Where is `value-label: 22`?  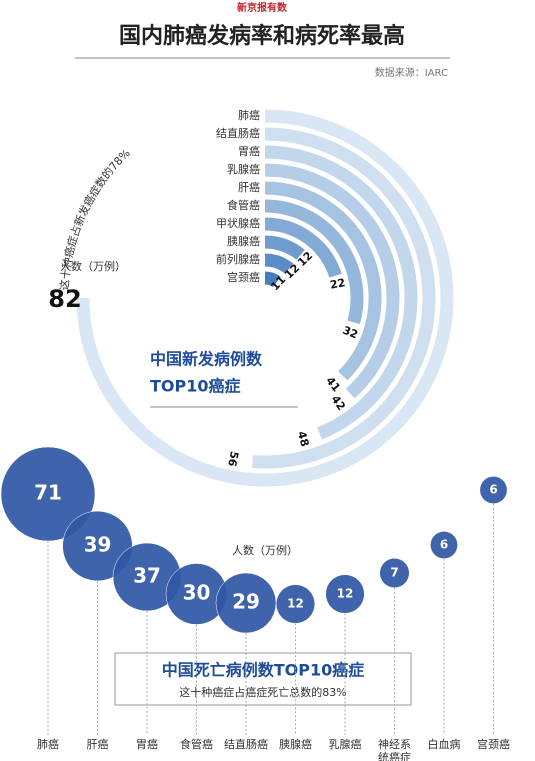 value-label: 22 is located at coordinates (337, 284).